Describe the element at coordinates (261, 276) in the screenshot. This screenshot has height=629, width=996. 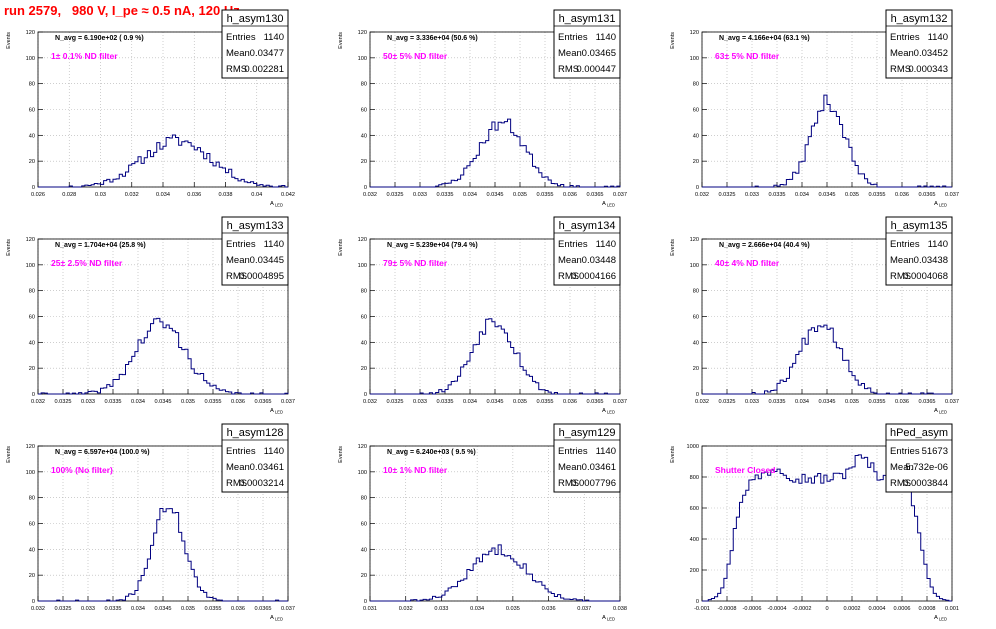
I see `stat-value: 0.0004895` at that location.